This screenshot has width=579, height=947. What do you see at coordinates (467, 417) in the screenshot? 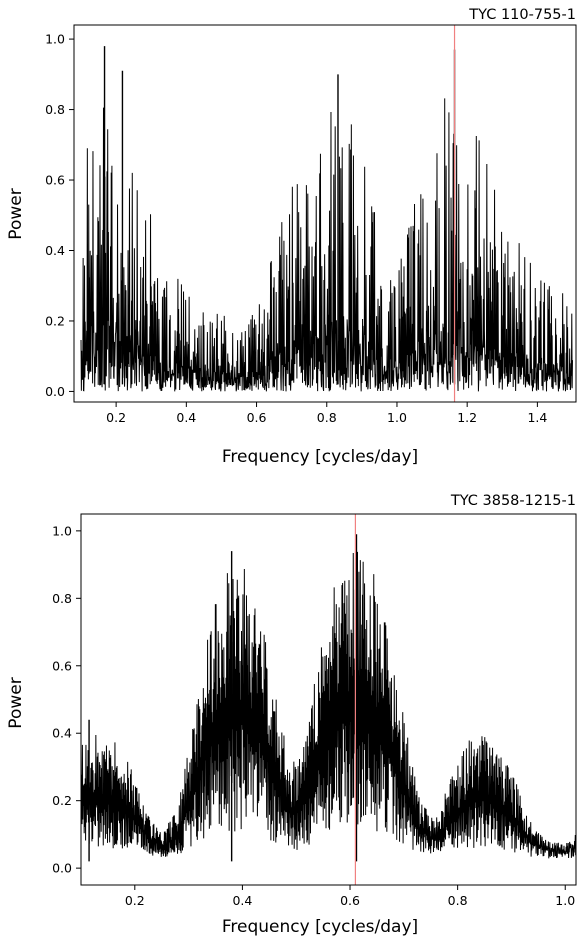
I see `x-tick-label: 1.2` at bounding box center [467, 417].